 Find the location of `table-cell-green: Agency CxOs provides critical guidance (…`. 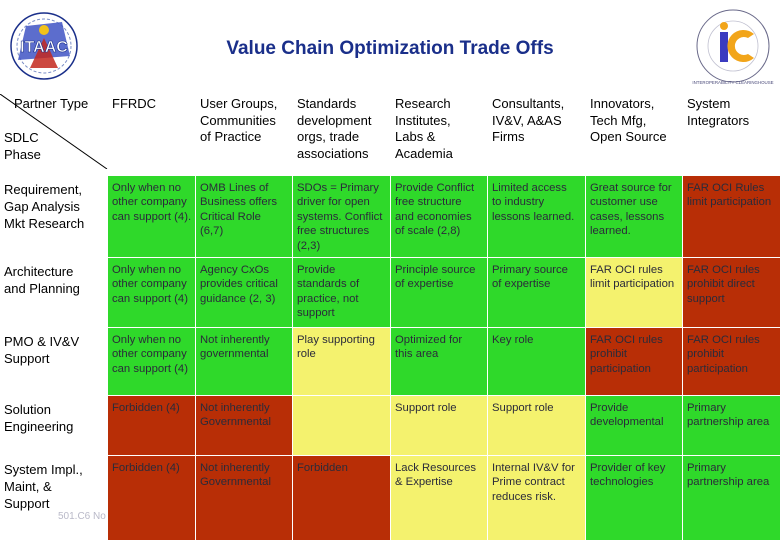

table-cell-green: Agency CxOs provides critical guidance (… is located at coordinates (244, 293).